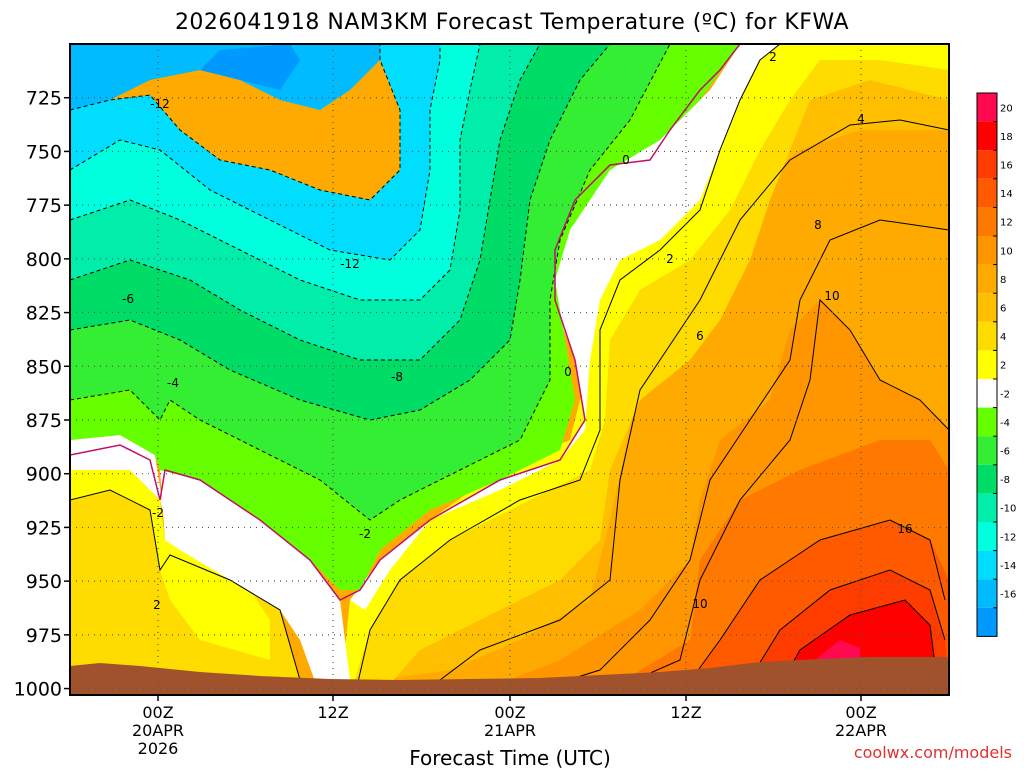 The image size is (1024, 772). What do you see at coordinates (1006, 108) in the screenshot?
I see `colorbar-label: 20` at bounding box center [1006, 108].